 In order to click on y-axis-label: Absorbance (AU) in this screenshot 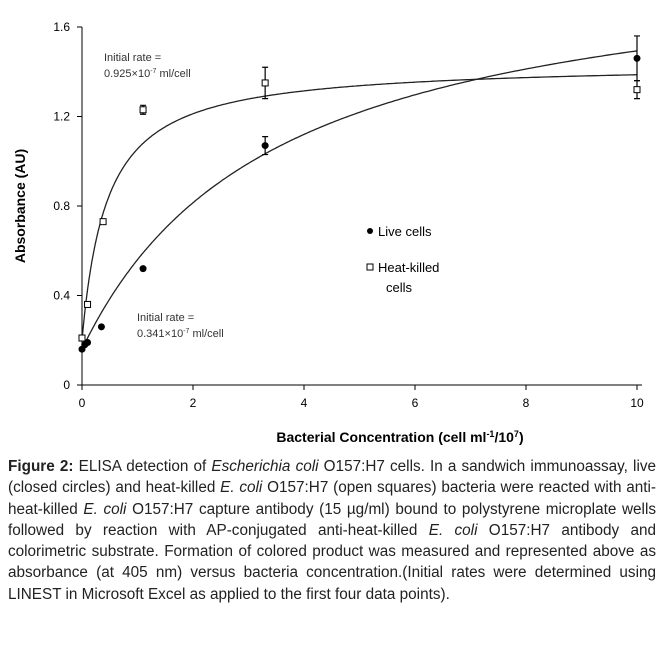, I will do `click(20, 206)`.